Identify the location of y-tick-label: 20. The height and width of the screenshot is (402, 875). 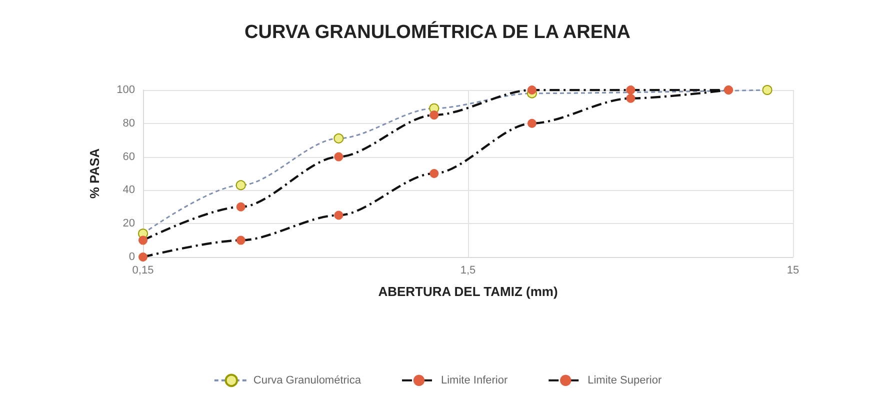
(128, 224).